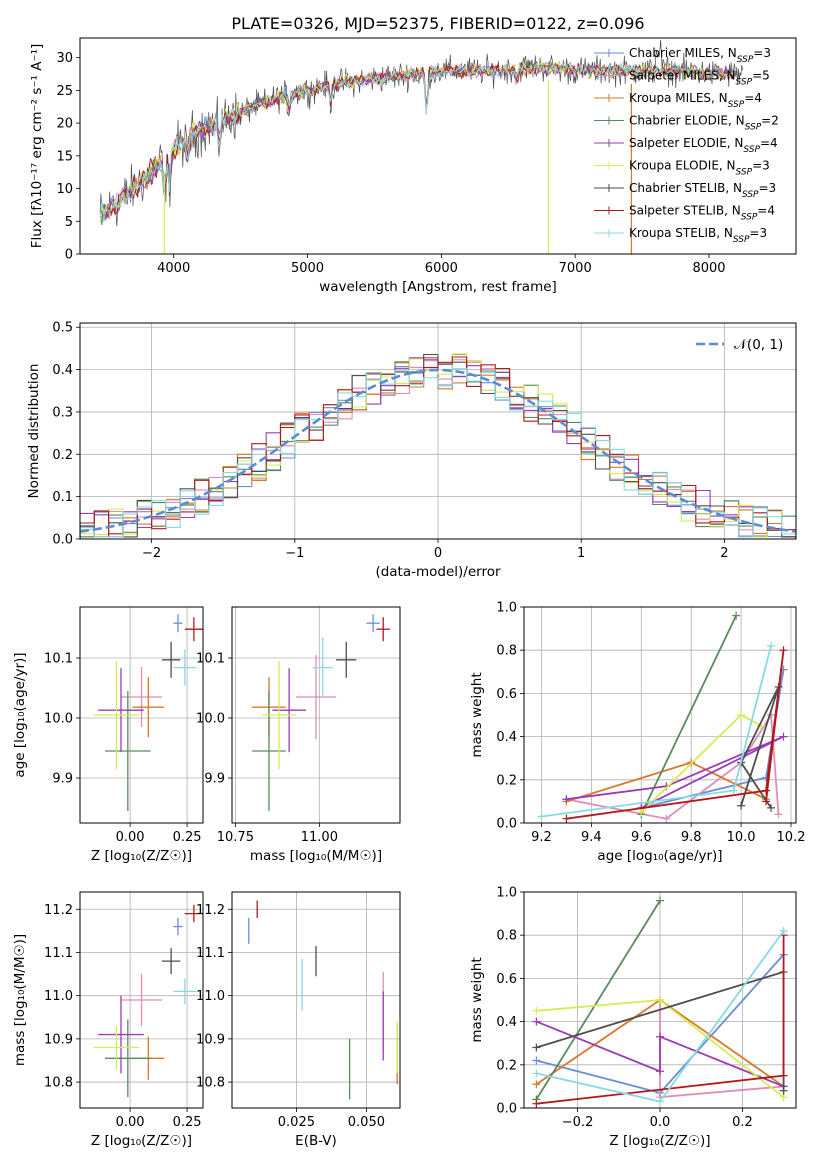  I want to click on x-tick-label: 0.0, so click(660, 1122).